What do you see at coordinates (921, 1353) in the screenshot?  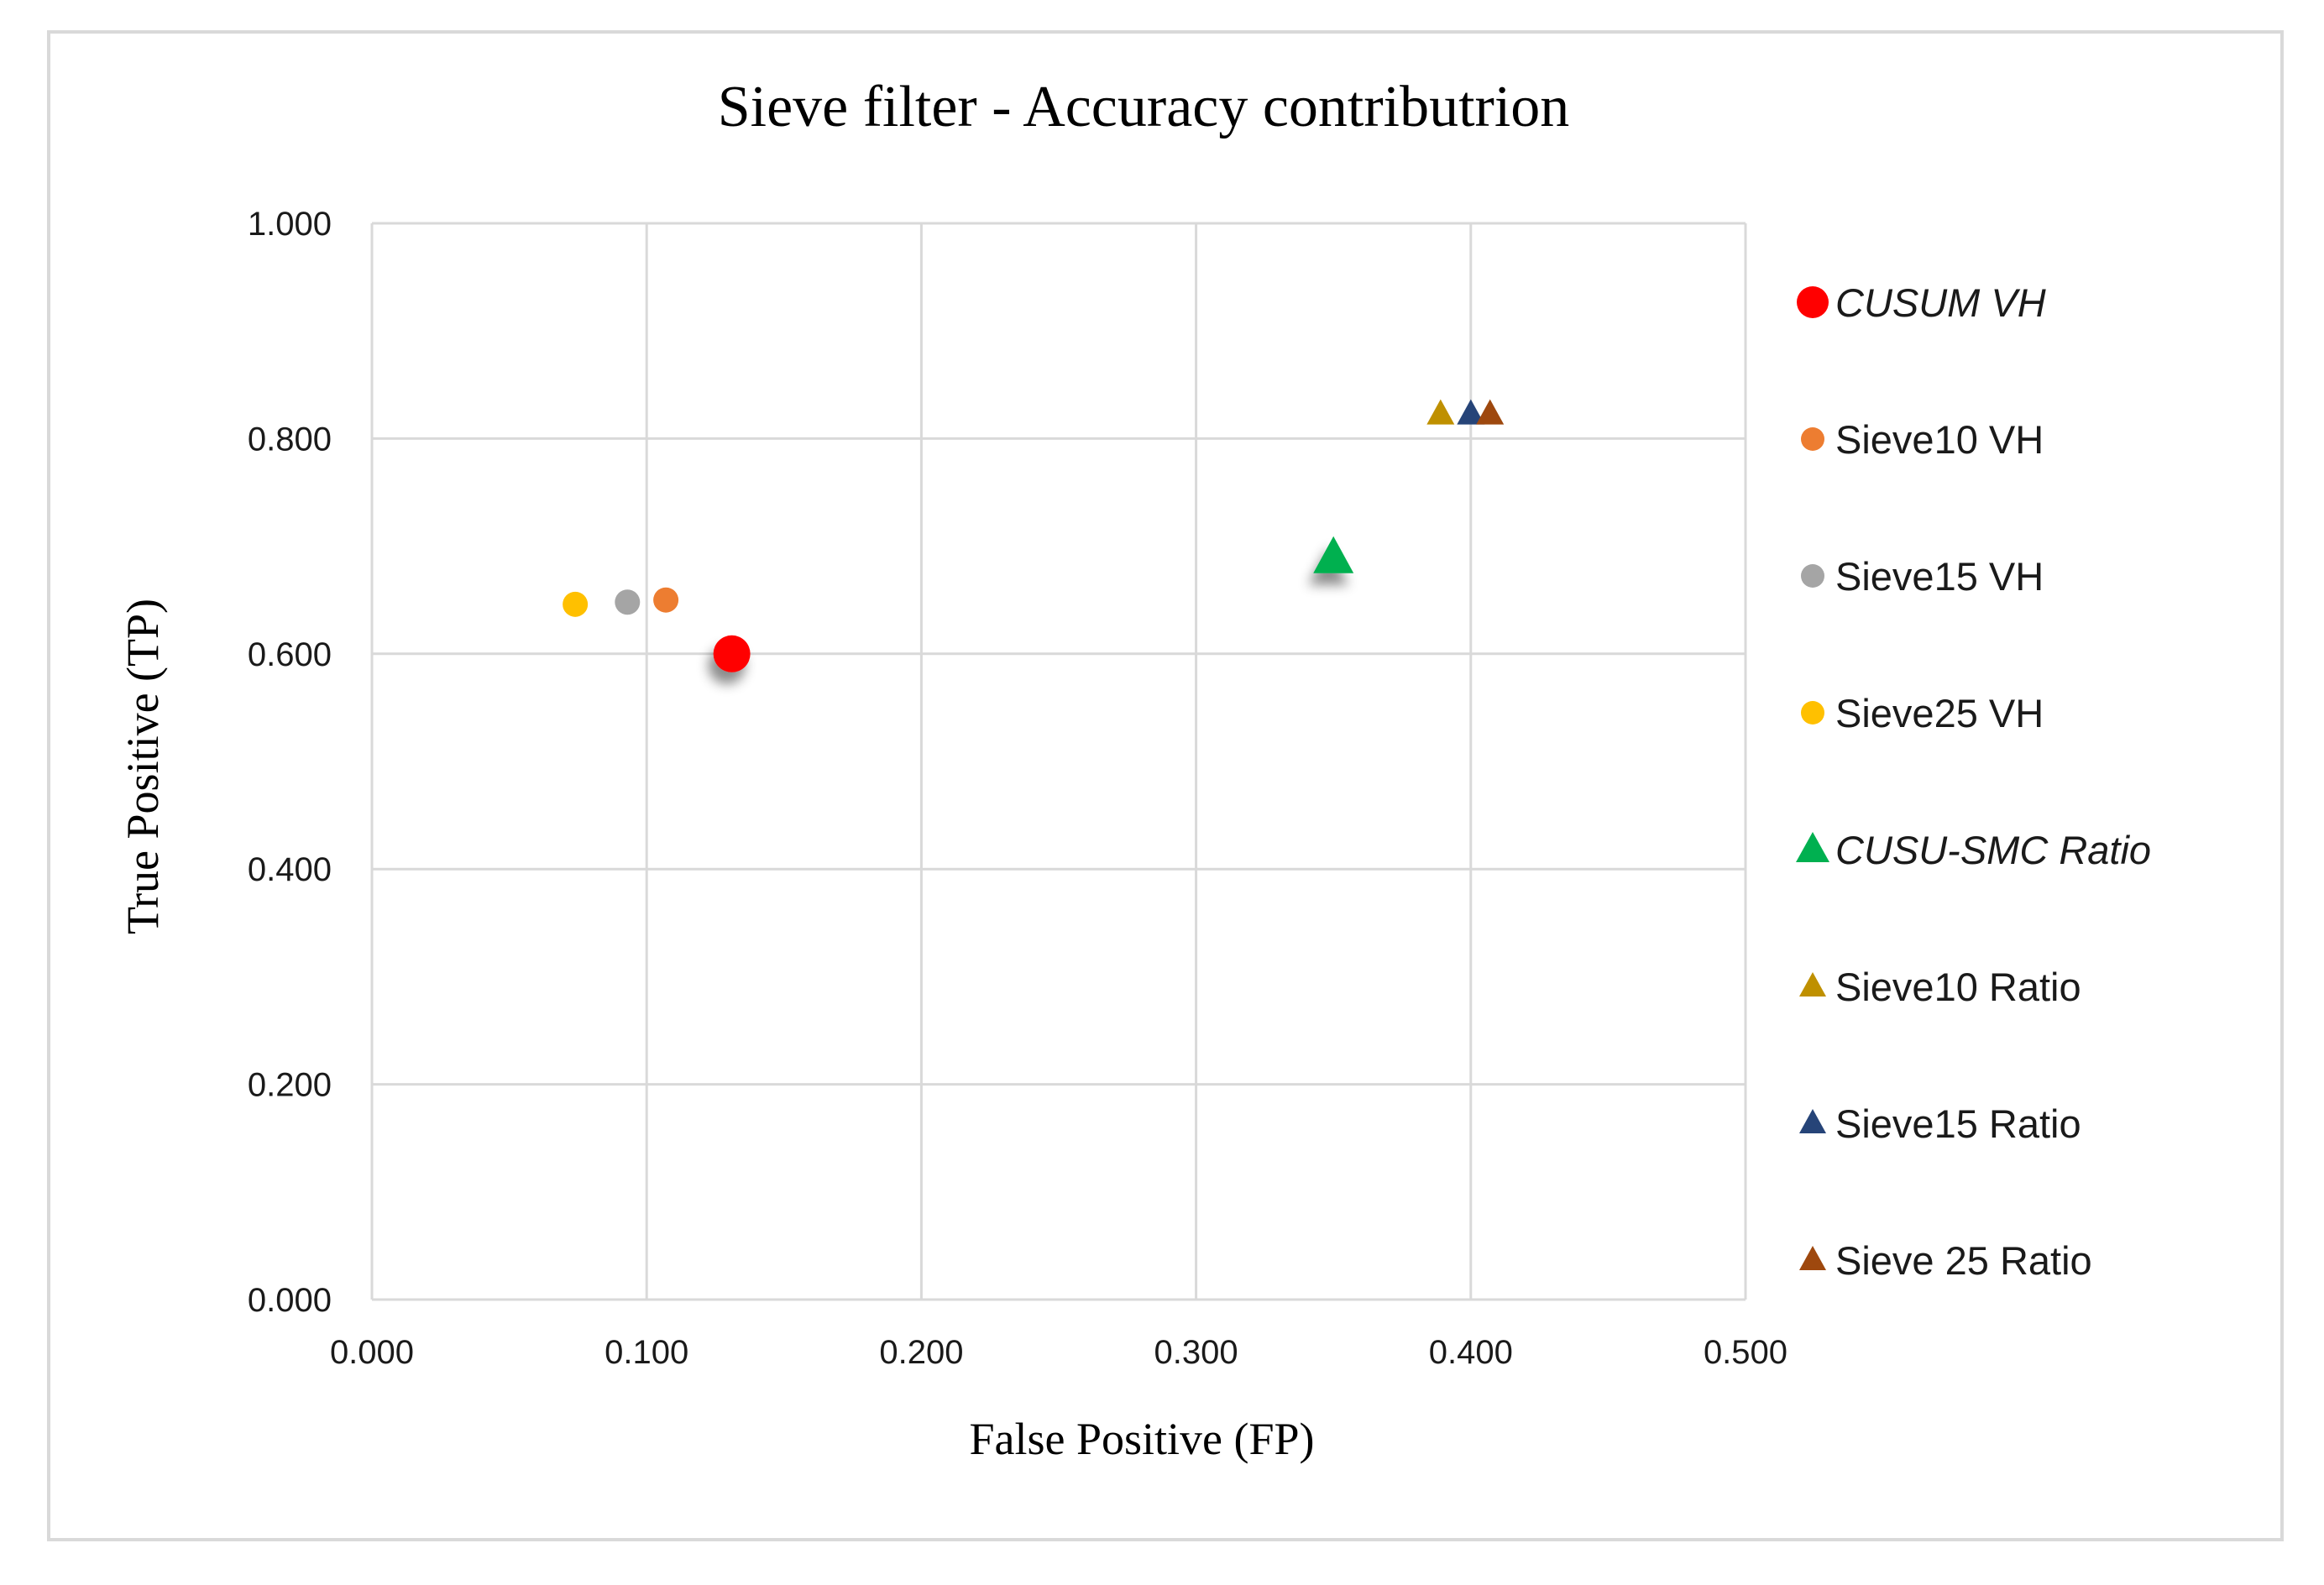 I see `x-tick-label: 0.200` at bounding box center [921, 1353].